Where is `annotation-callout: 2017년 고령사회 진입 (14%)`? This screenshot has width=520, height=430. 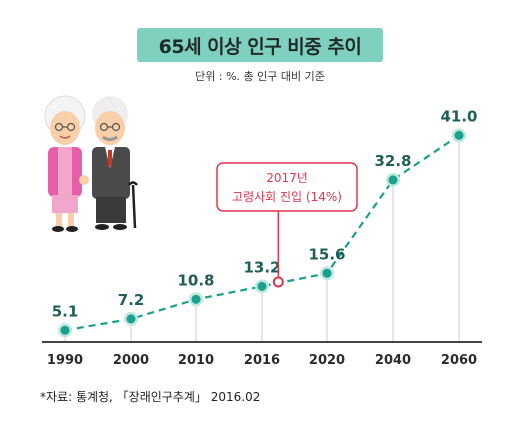
annotation-callout: 2017년 고령사회 진입 (14%) is located at coordinates (287, 225).